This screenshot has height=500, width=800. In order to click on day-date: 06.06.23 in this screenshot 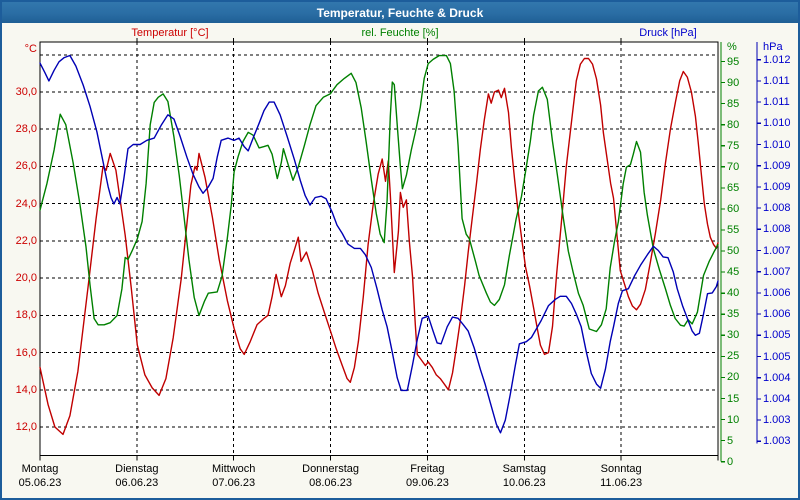, I will do `click(137, 483)`.